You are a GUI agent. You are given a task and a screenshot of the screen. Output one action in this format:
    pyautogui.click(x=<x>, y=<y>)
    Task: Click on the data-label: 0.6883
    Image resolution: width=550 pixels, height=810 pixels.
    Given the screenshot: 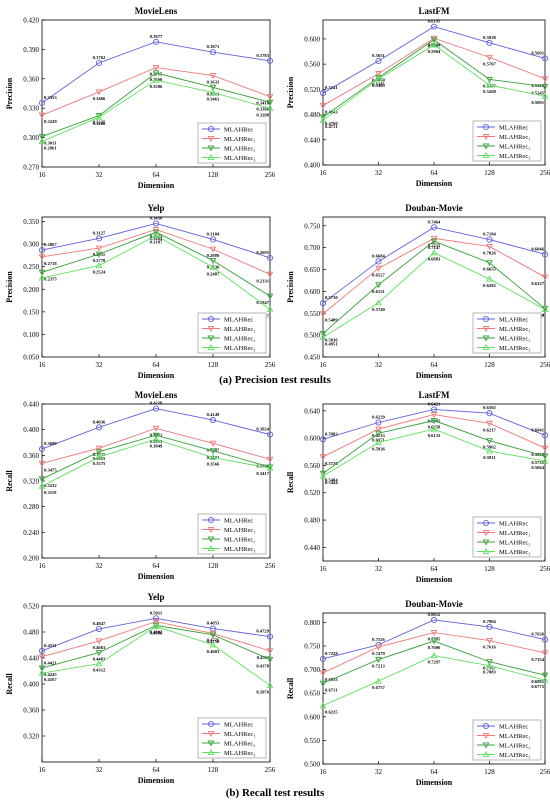 What is the action you would take?
    pyautogui.click(x=434, y=259)
    